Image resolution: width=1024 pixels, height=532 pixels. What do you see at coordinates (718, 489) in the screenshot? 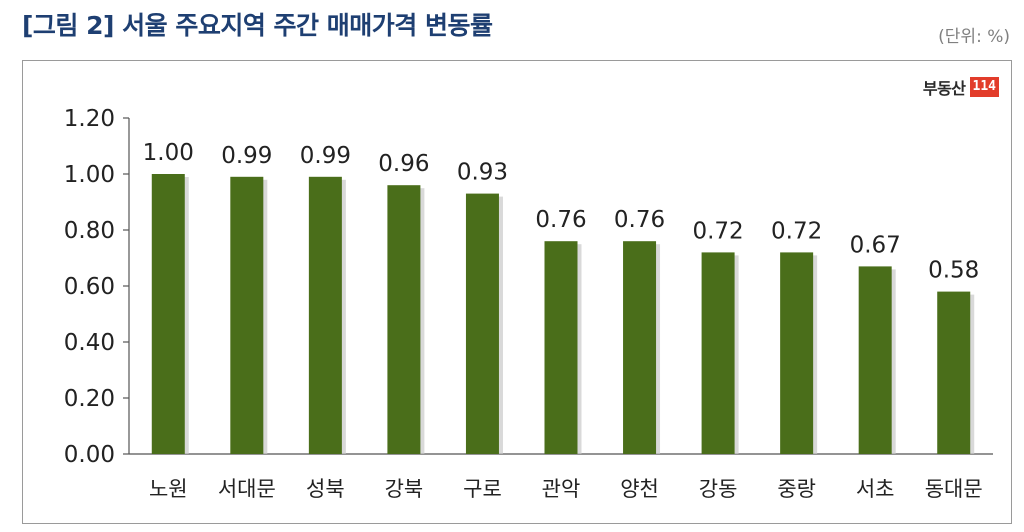
I see `x-tick-label: 강동` at bounding box center [718, 489].